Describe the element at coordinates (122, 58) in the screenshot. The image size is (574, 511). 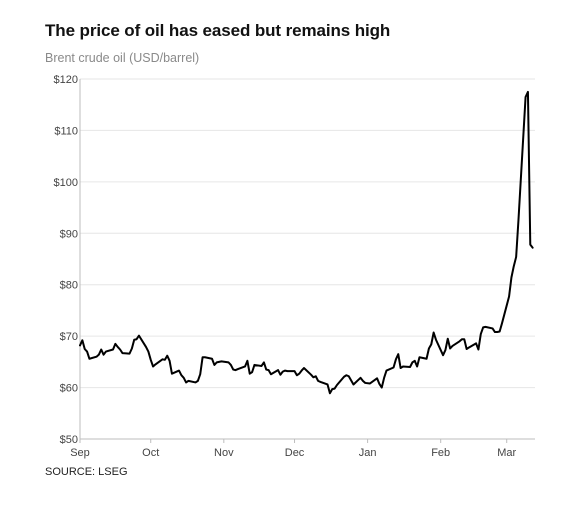
I see `chart-subtitle: Brent crude oil (USD/barrel)` at that location.